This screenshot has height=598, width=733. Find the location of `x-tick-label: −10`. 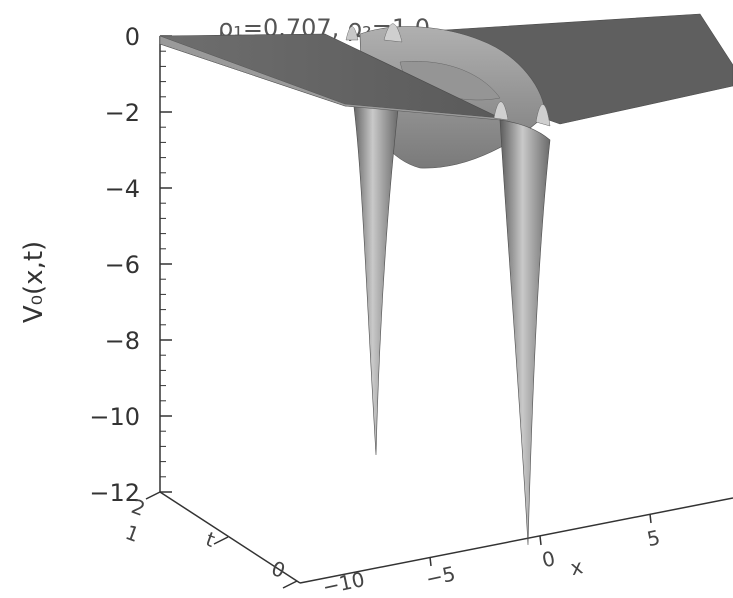

x-tick-label: −10 is located at coordinates (343, 582).